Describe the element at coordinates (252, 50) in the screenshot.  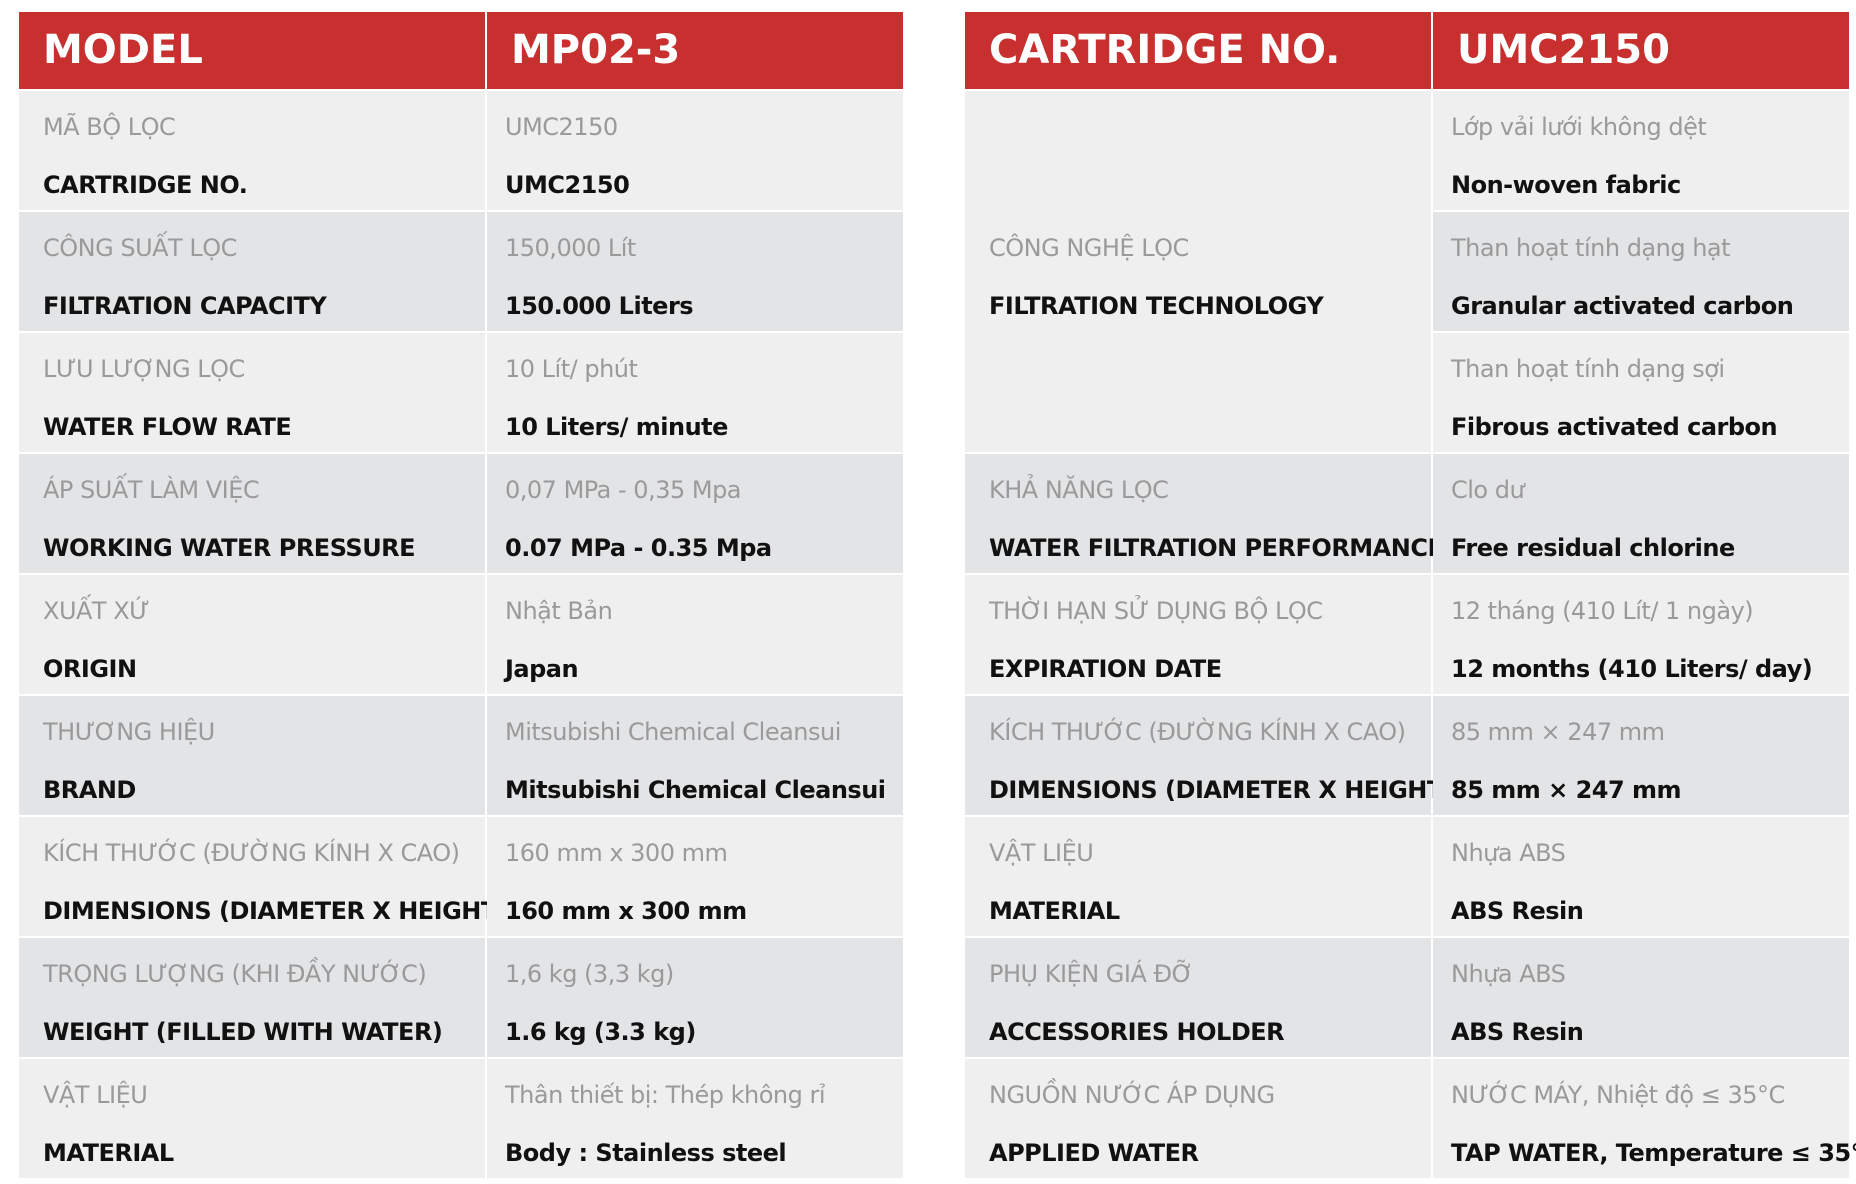
I see `header-cell: MODEL` at that location.